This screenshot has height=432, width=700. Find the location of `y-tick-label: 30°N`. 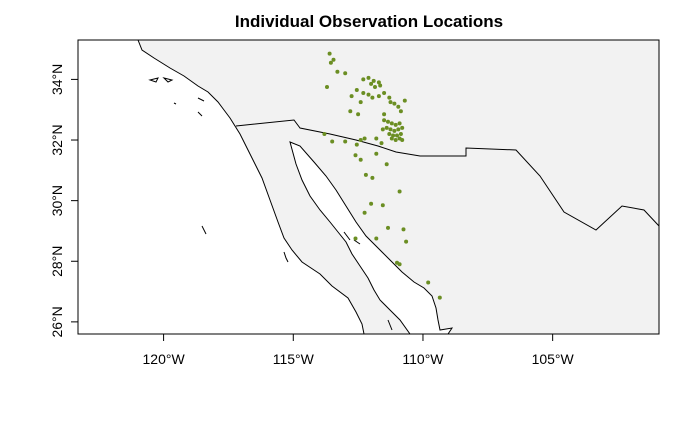

y-tick-label: 30°N is located at coordinates (57, 200).